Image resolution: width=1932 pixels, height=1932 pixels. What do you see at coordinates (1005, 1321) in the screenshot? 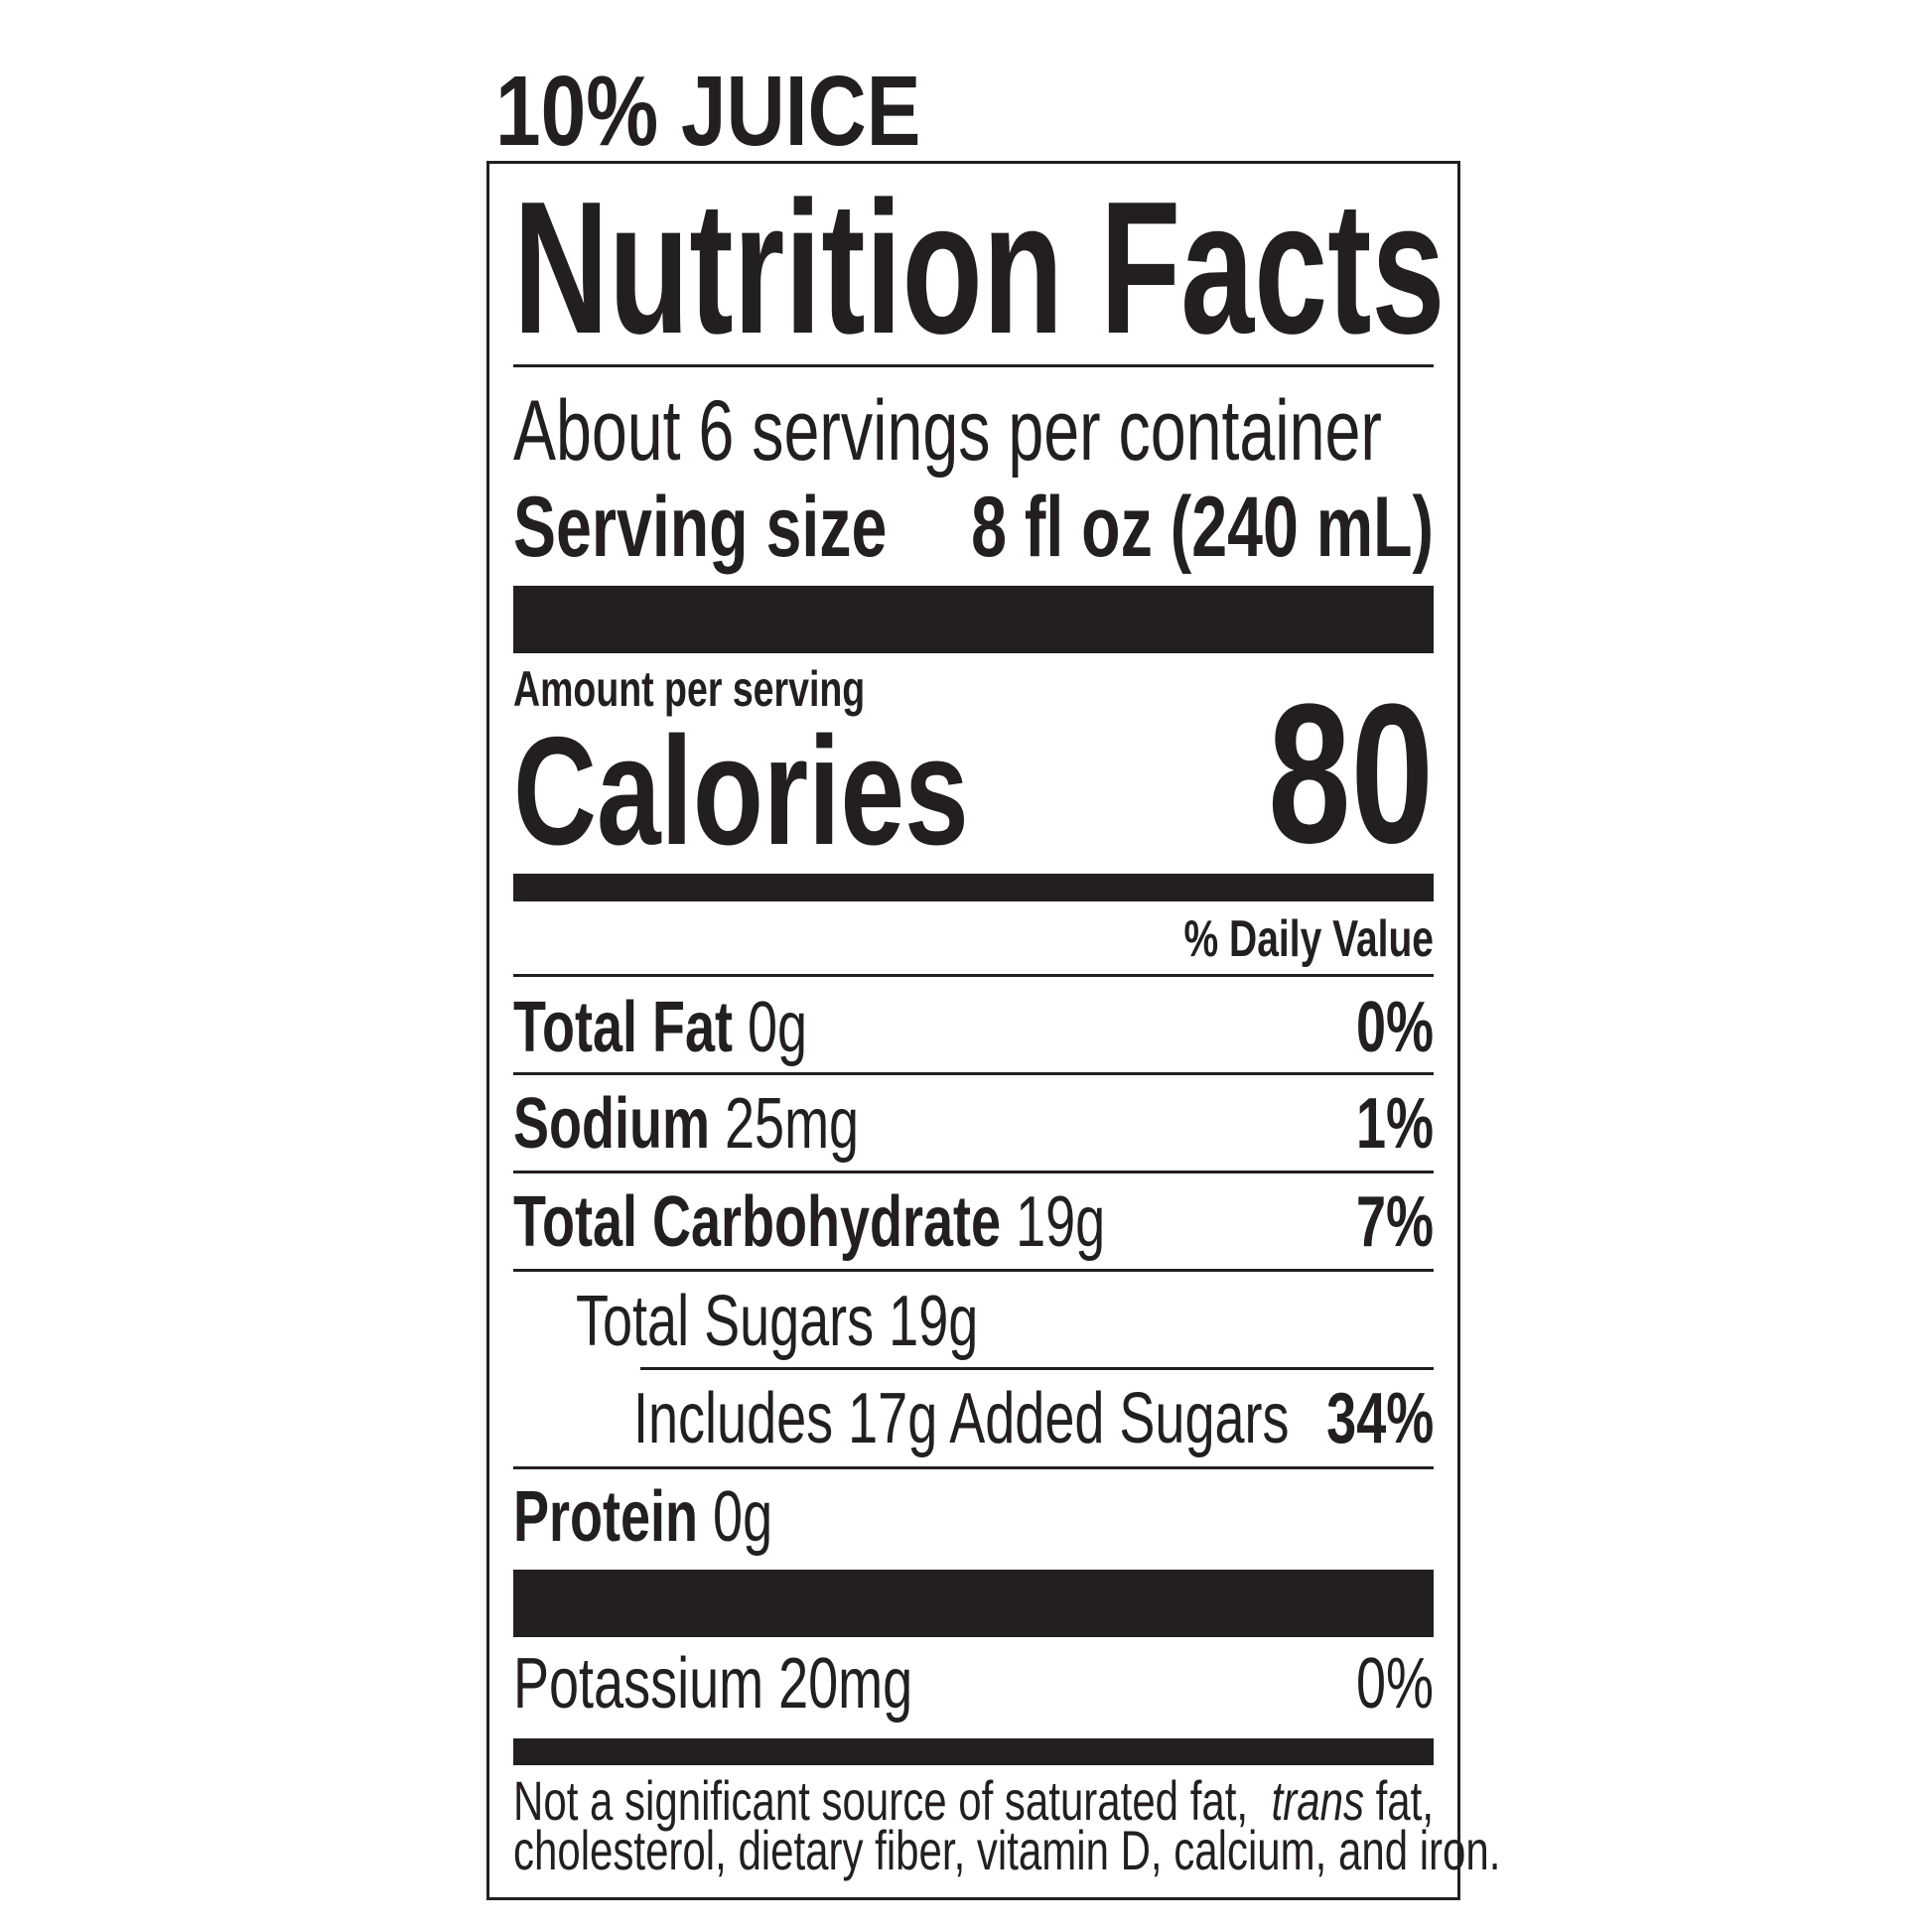
I see `nutrient-row-total-sugars: Total Sugars 19g` at bounding box center [1005, 1321].